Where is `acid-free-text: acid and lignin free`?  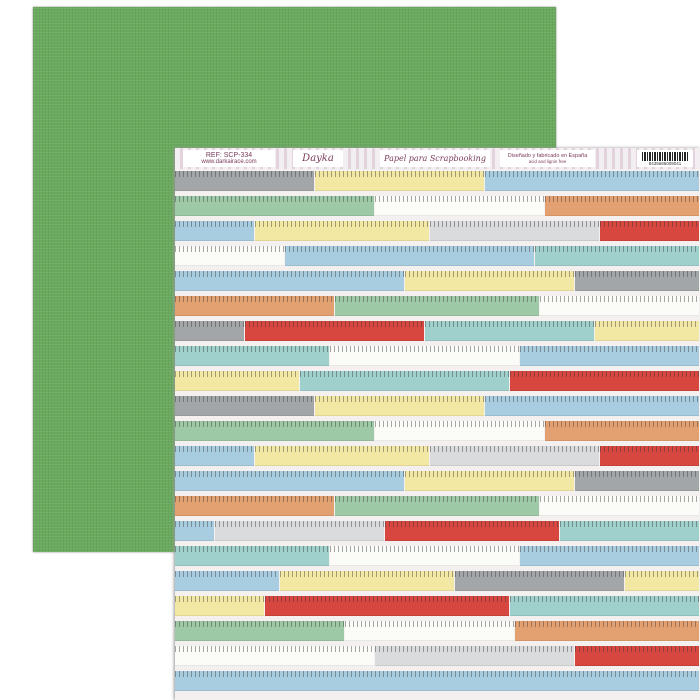 acid-free-text: acid and lignin free is located at coordinates (547, 161).